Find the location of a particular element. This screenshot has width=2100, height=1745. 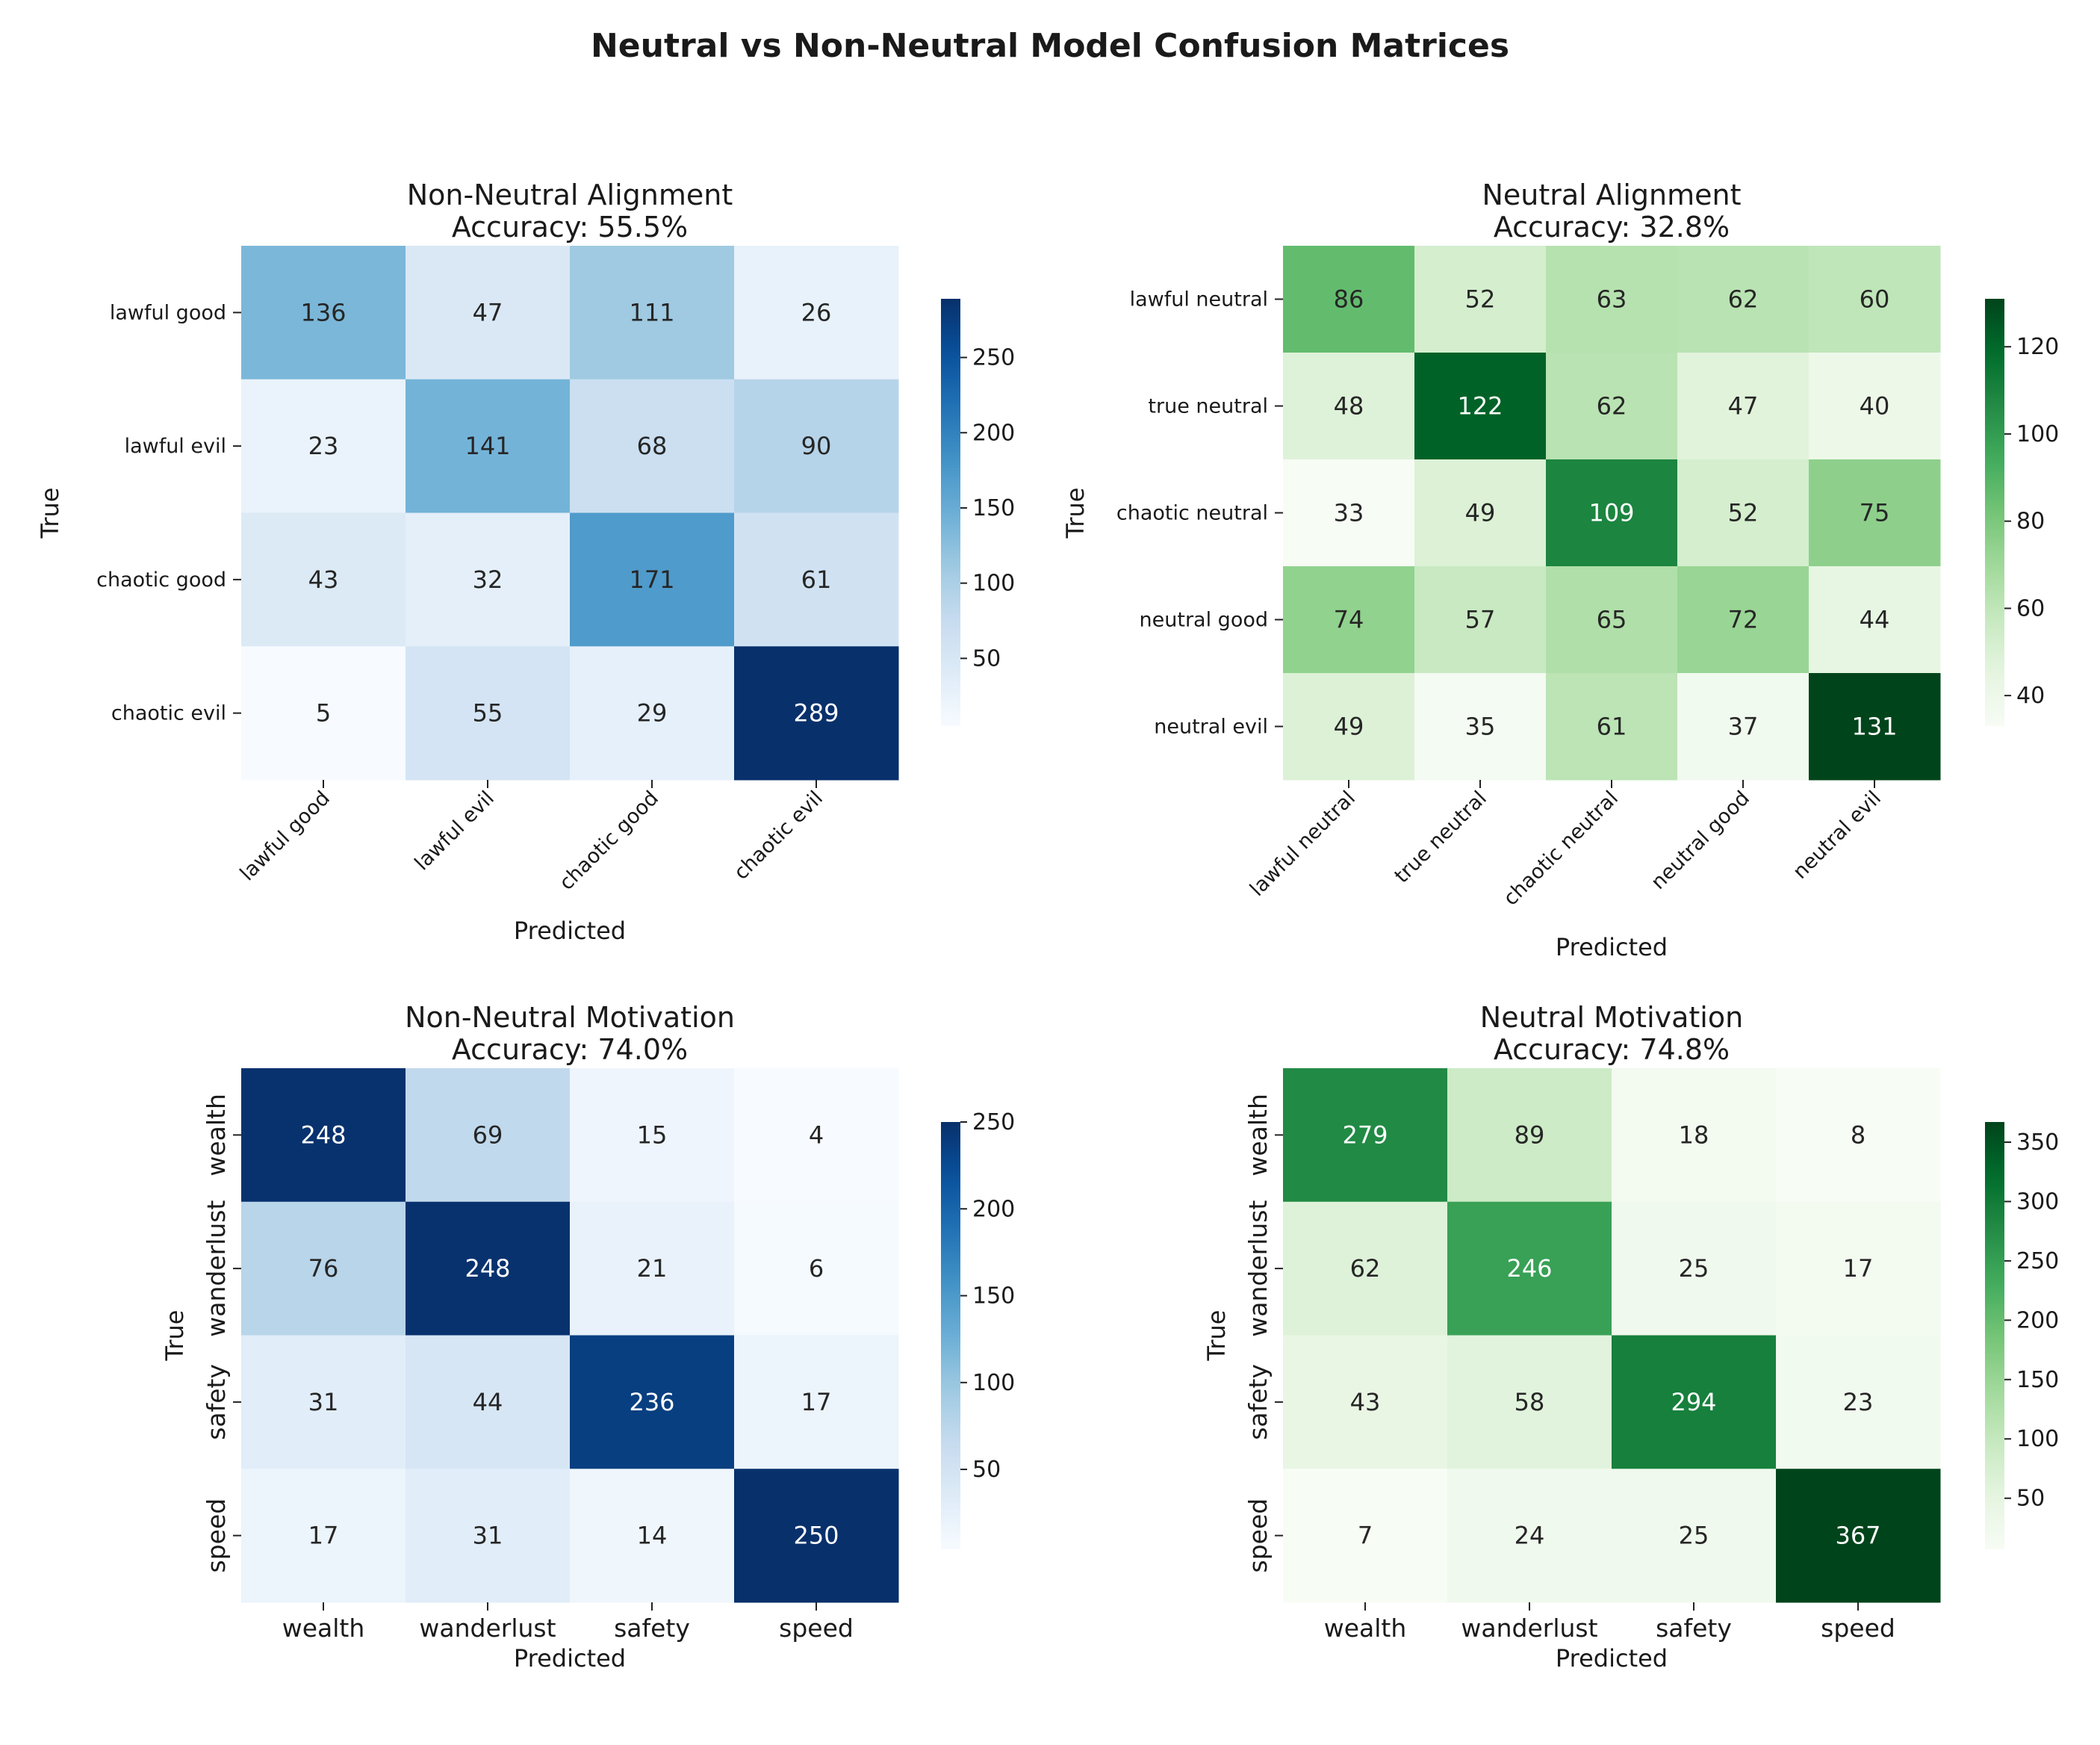

x-tick-label-wanderlust: wanderlust is located at coordinates (1529, 1628).